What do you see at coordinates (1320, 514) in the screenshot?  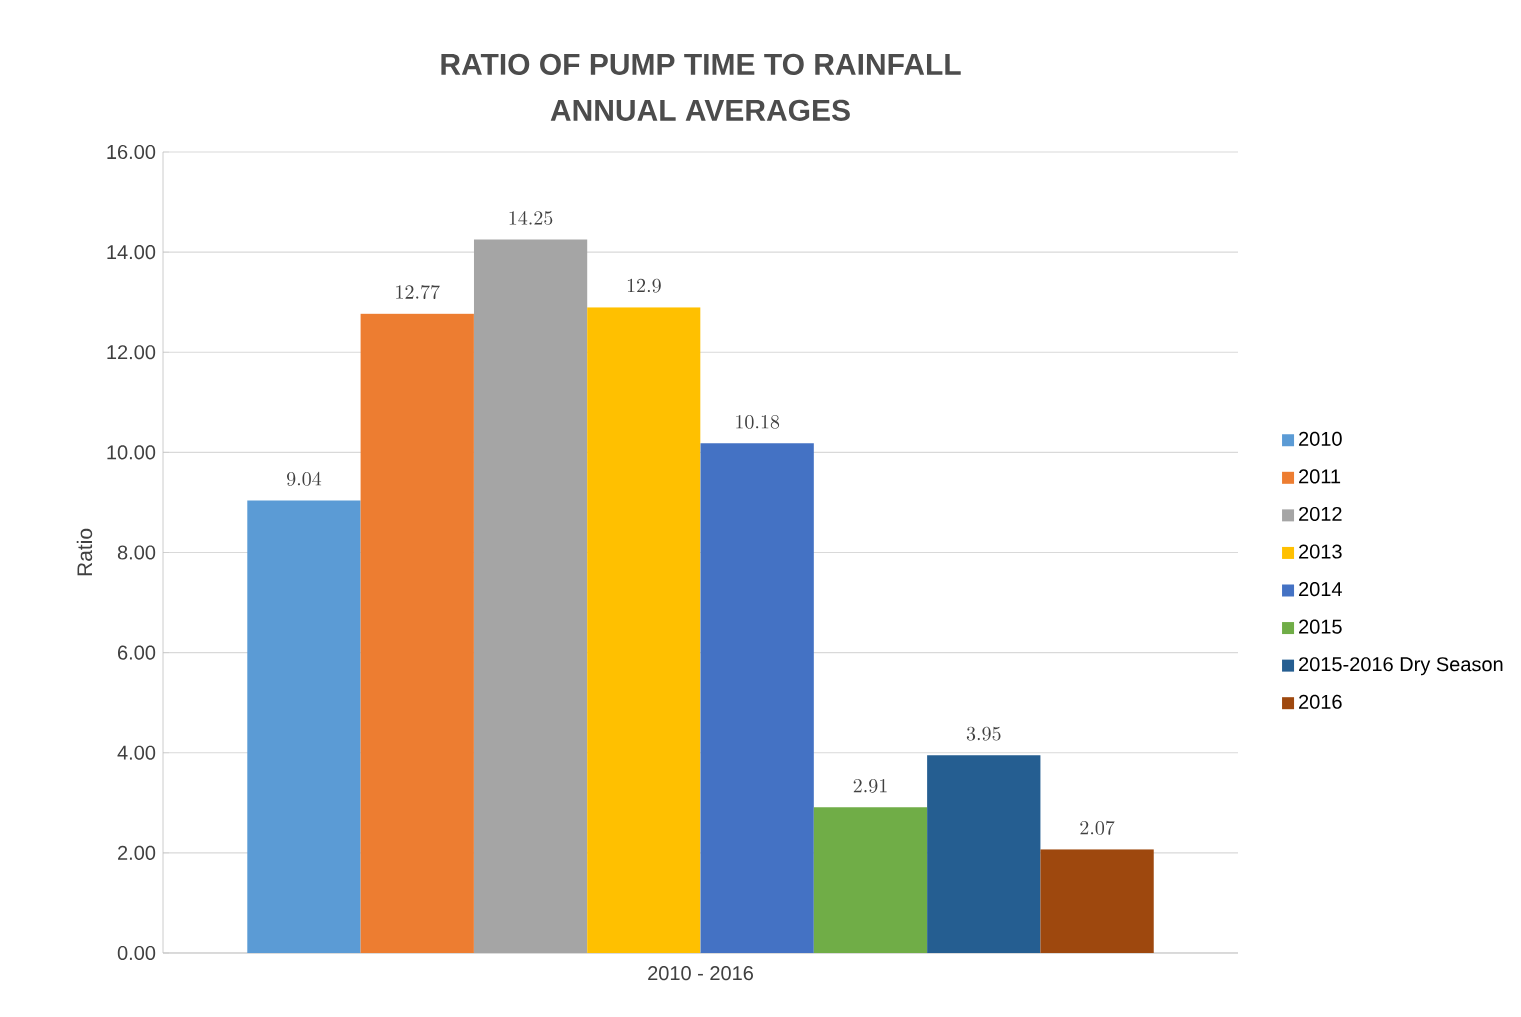 I see `legend-label: 2012` at bounding box center [1320, 514].